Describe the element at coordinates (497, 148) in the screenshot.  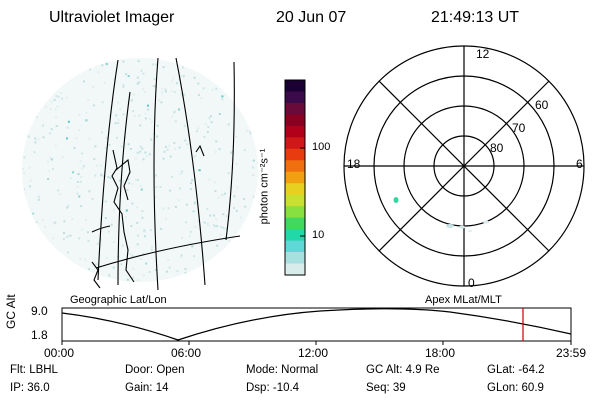
I see `mlat-label-80: 80` at that location.